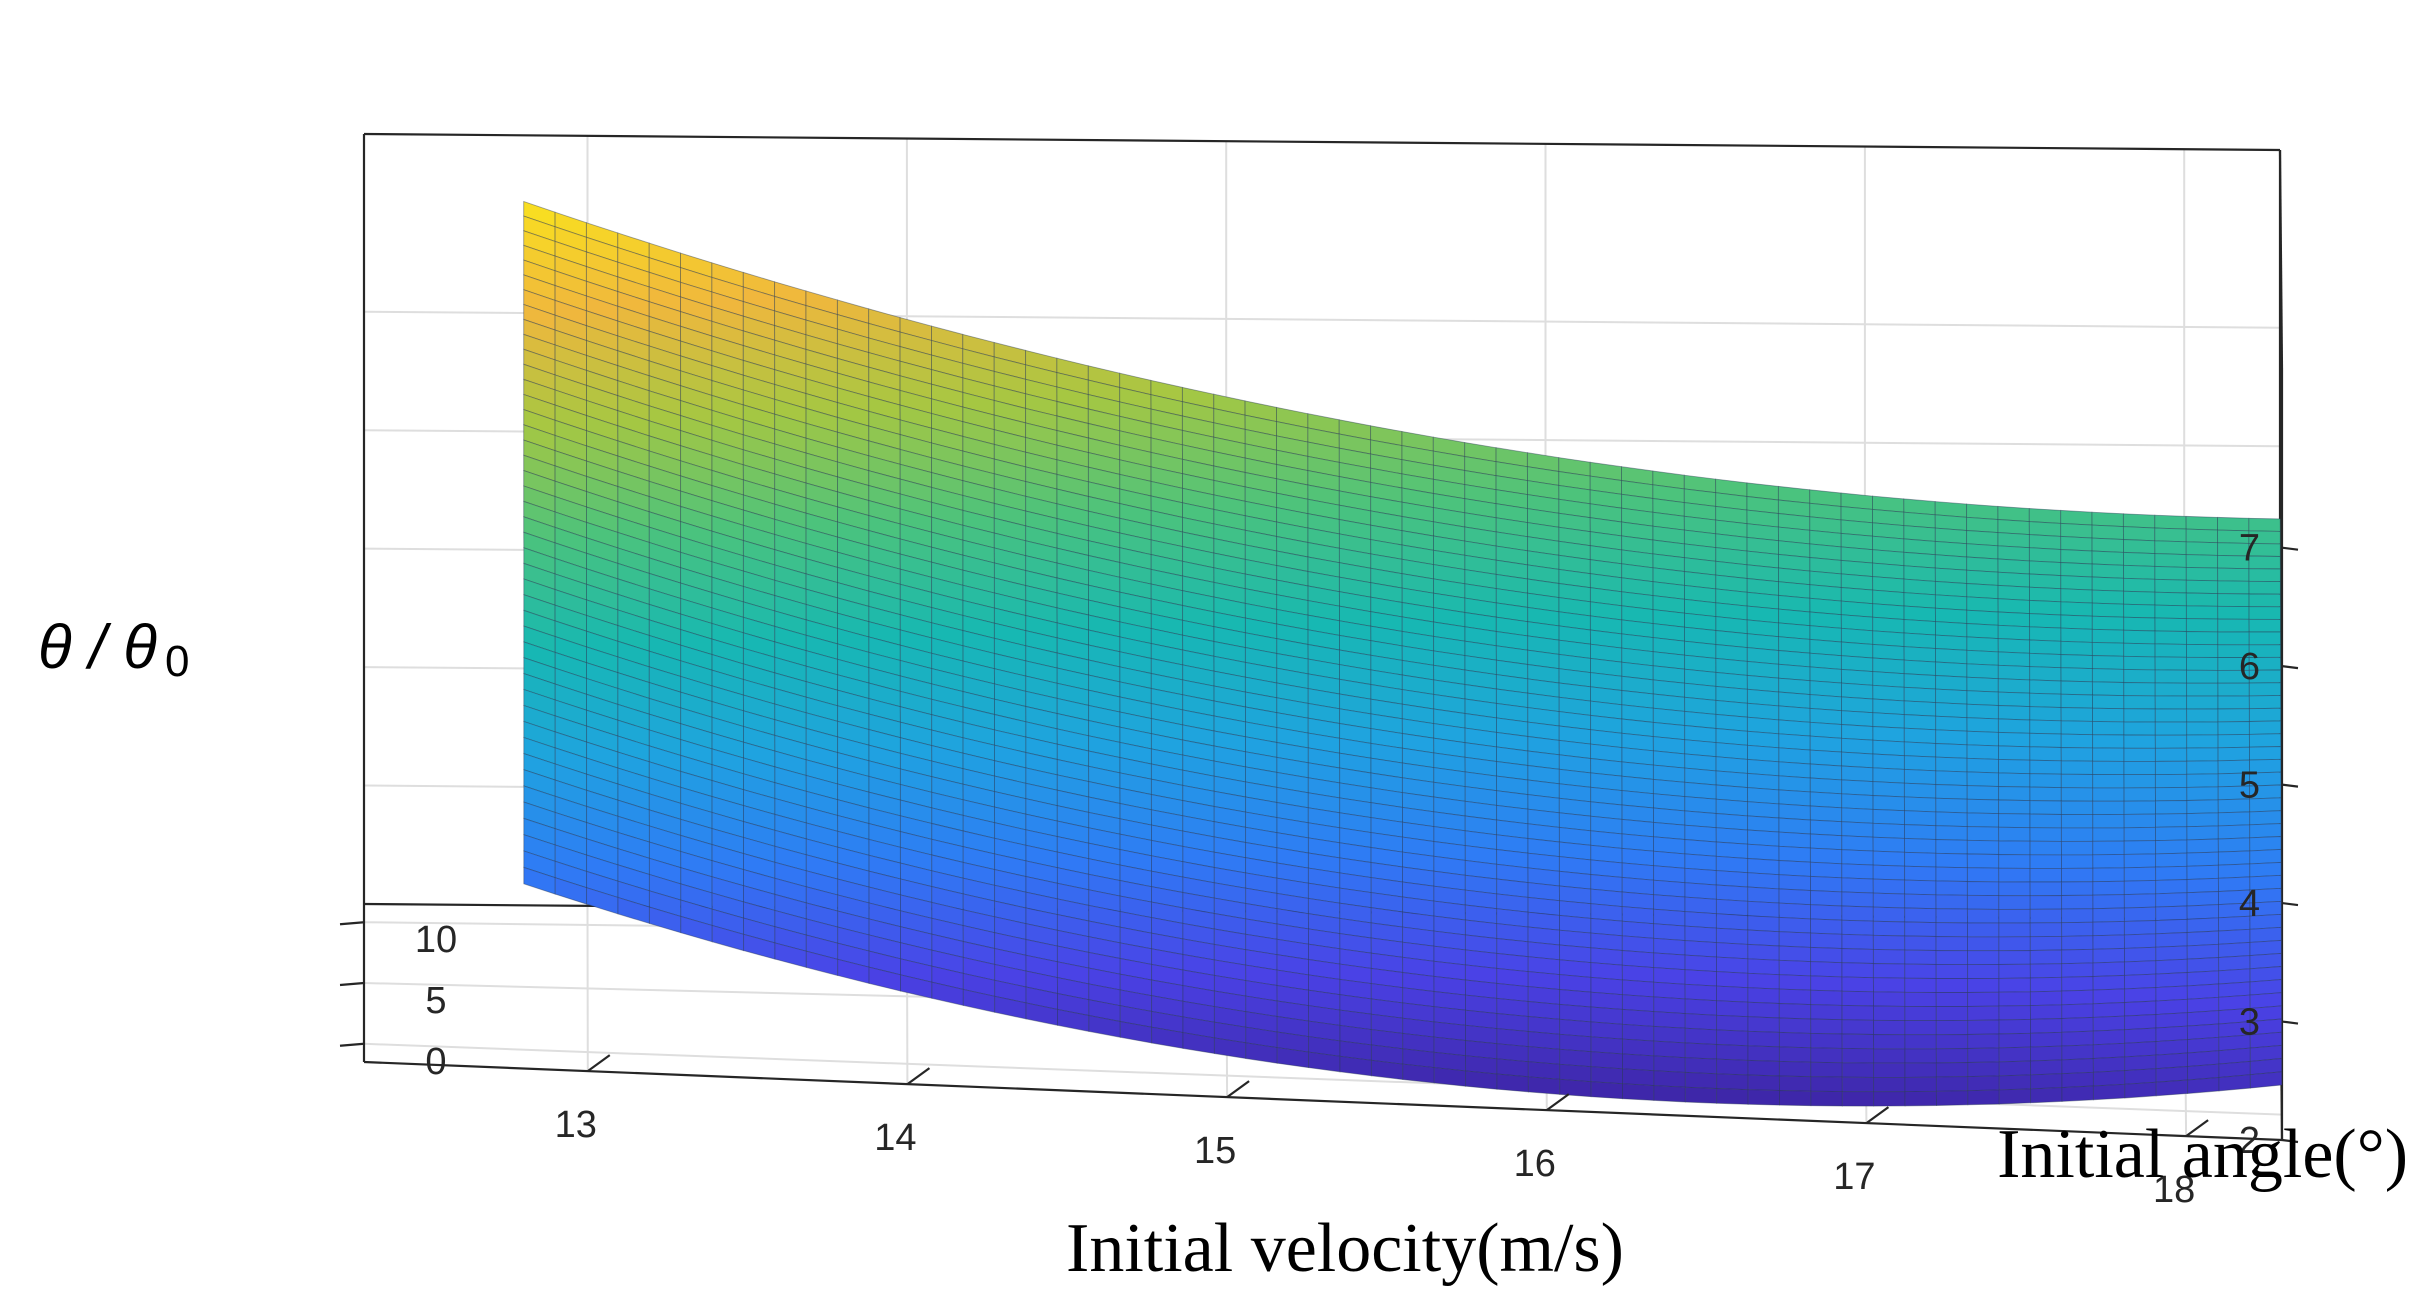 This screenshot has height=1314, width=2422. I want to click on x-tick-label-13: 13, so click(576, 1125).